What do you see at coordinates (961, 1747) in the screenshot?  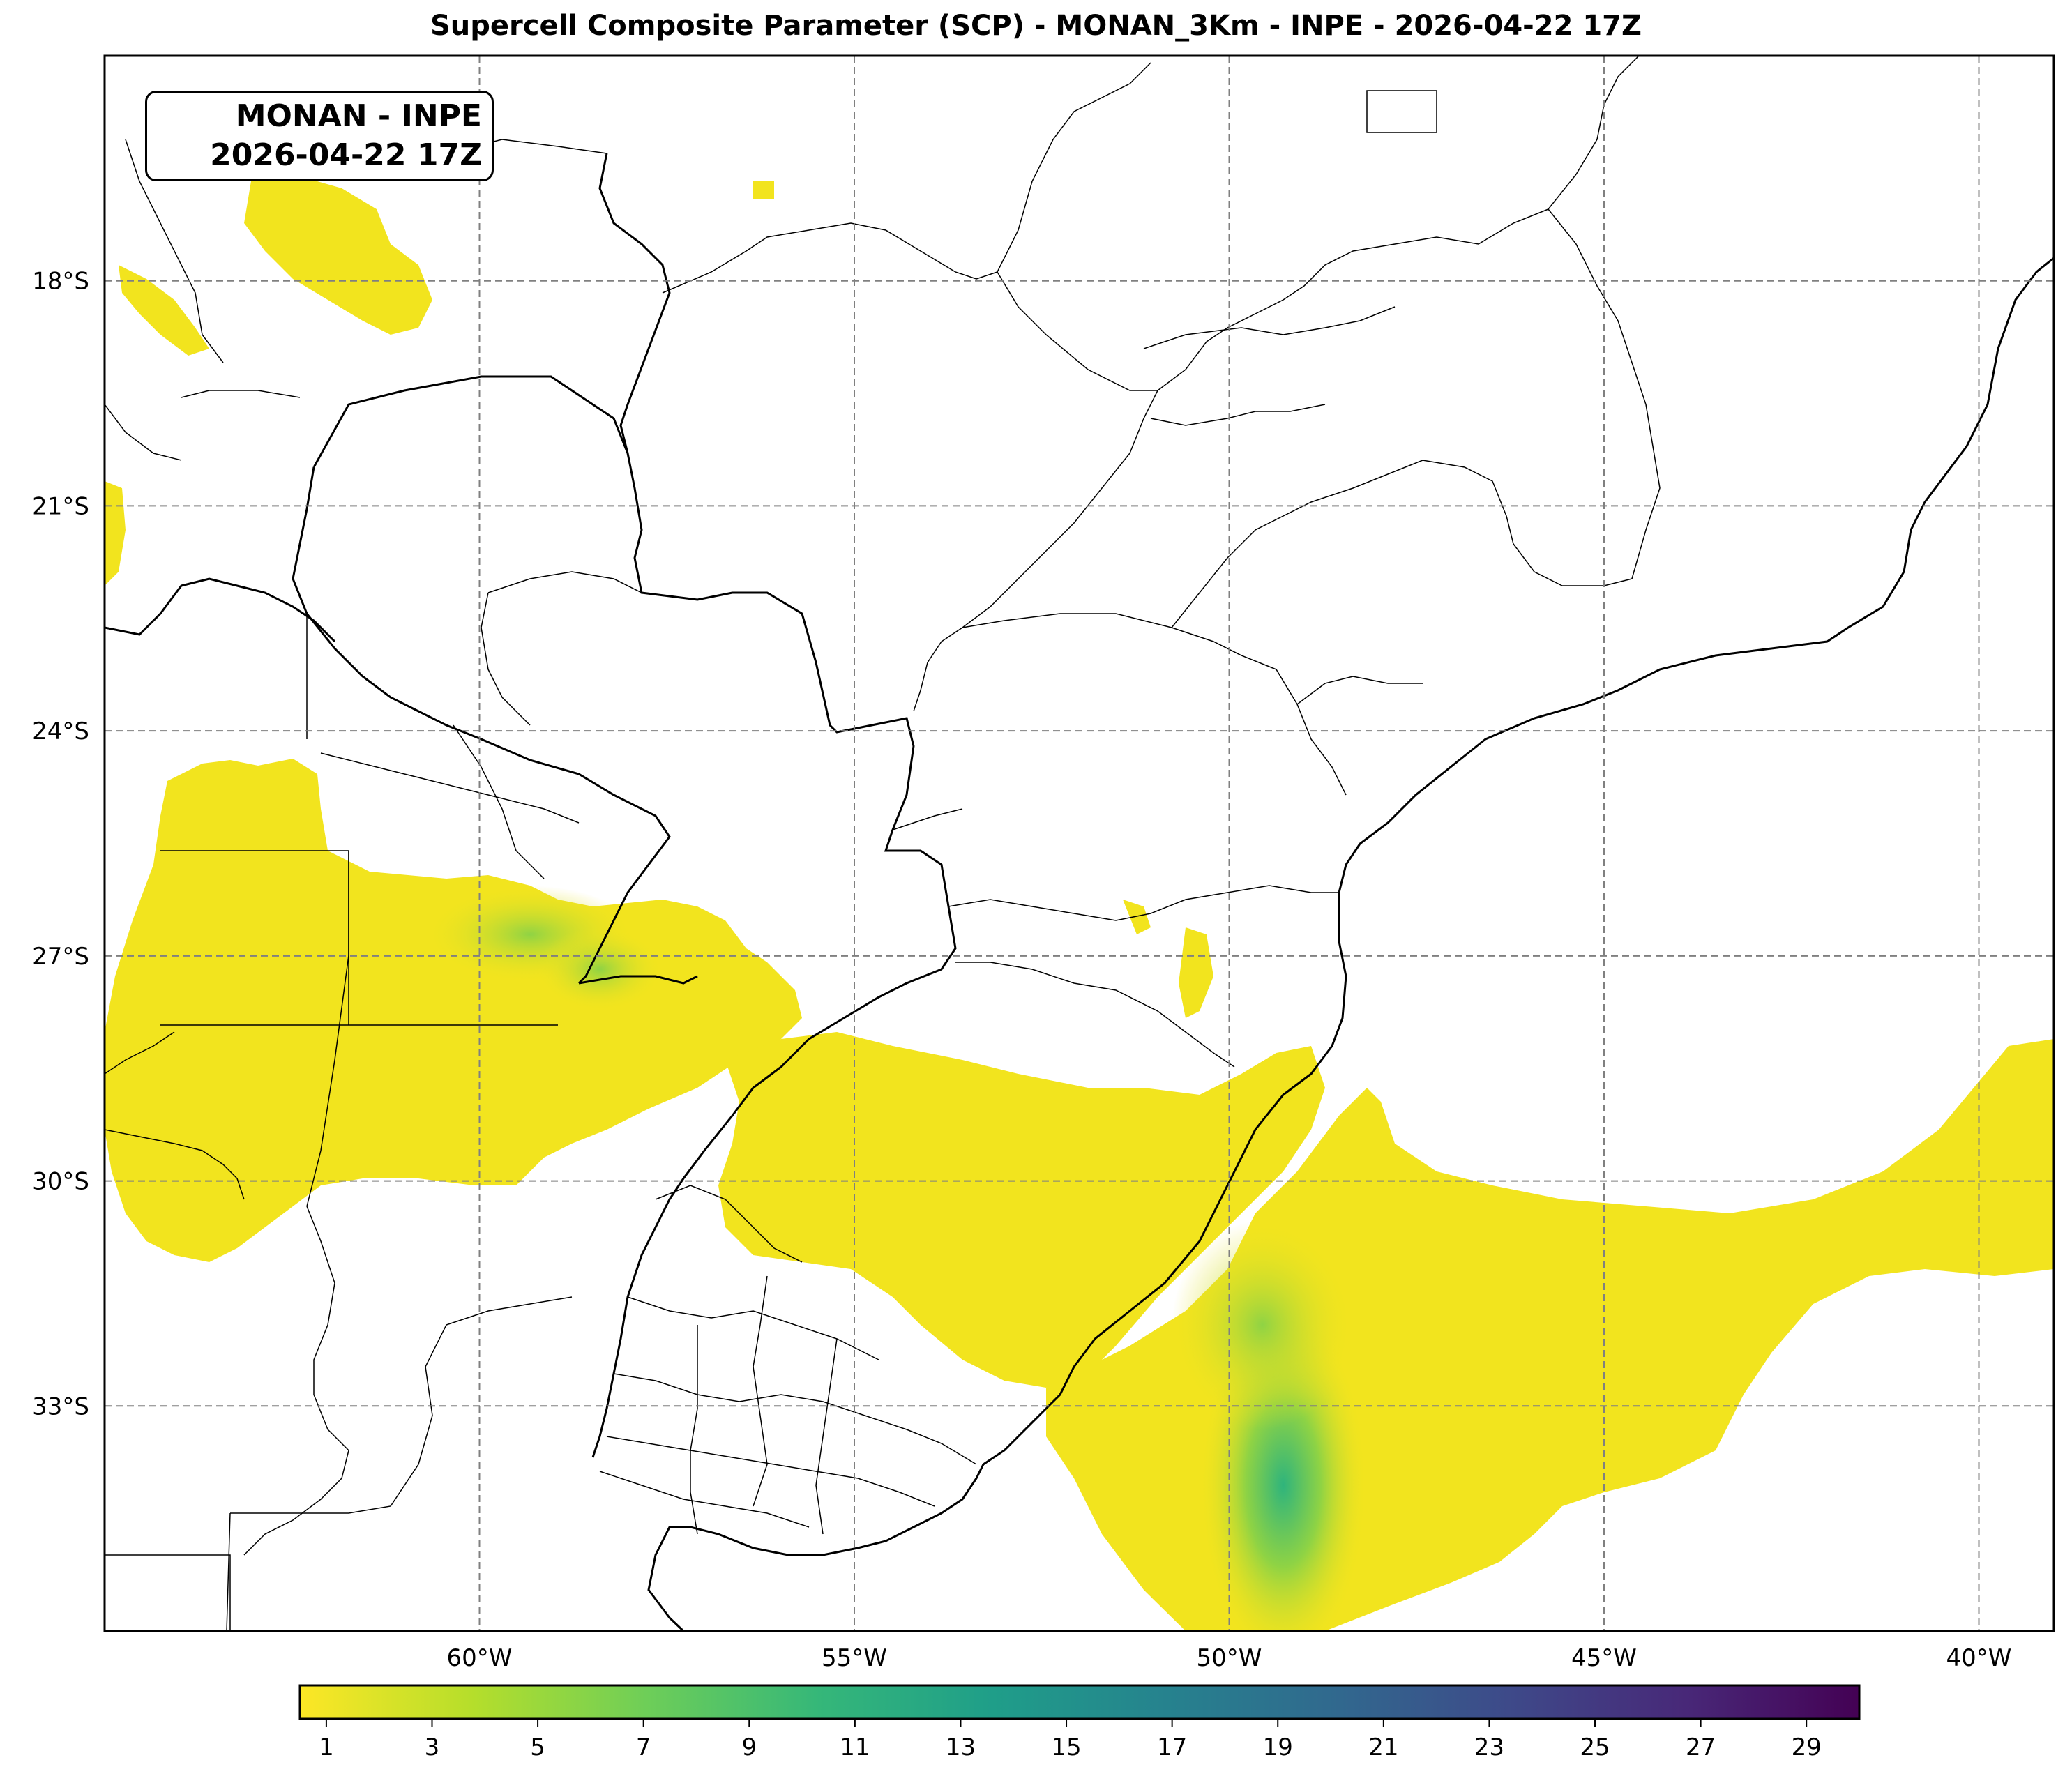 I see `colorbar-tick-label: 13` at bounding box center [961, 1747].